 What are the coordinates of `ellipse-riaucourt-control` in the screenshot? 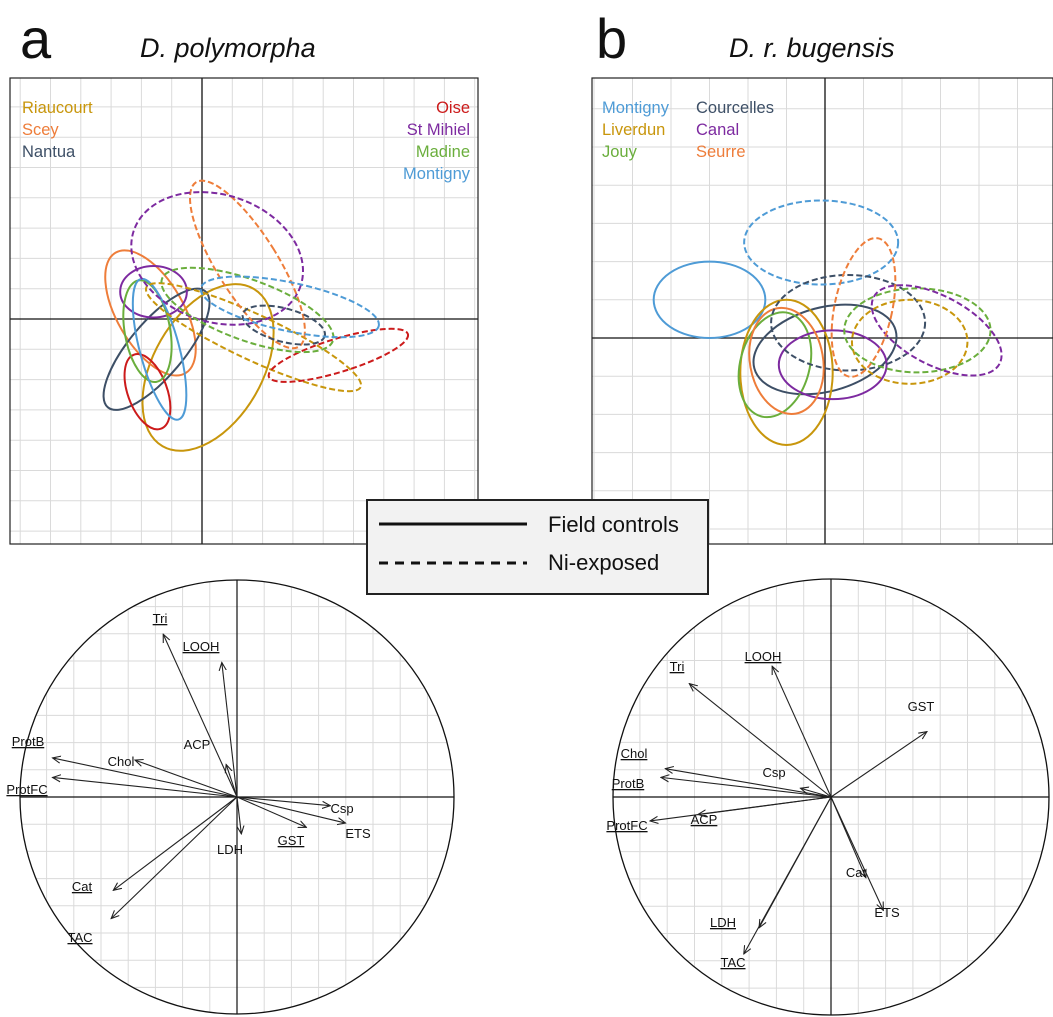 It's located at (208, 367).